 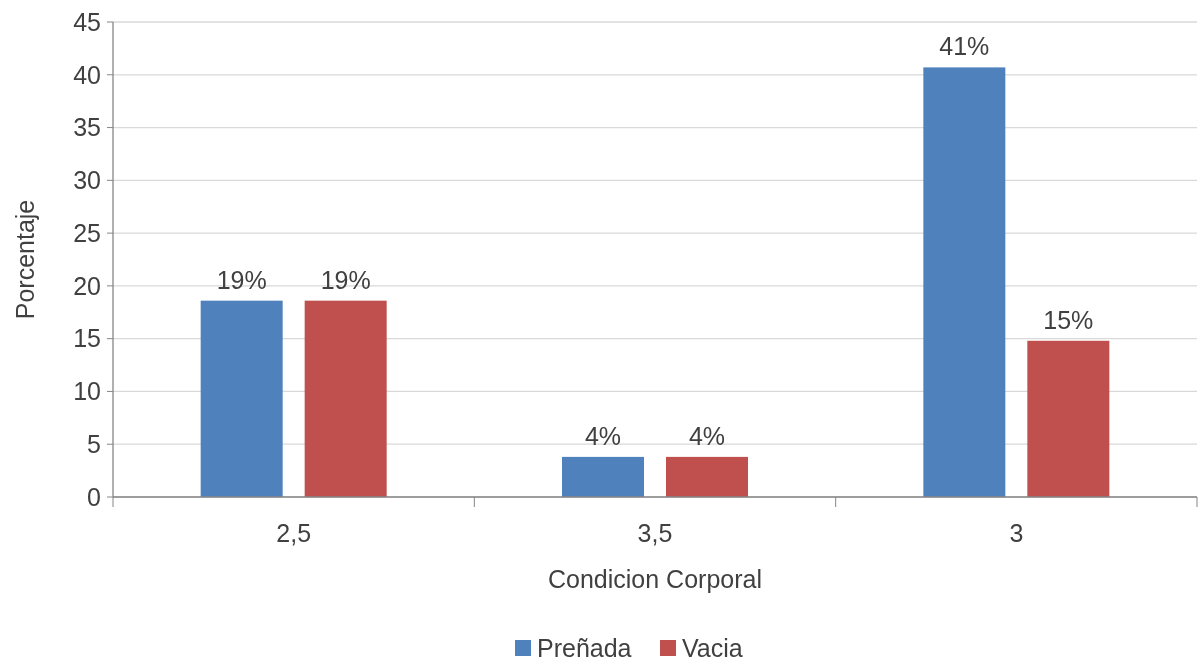 I want to click on legend-label: Vacia, so click(x=712, y=647).